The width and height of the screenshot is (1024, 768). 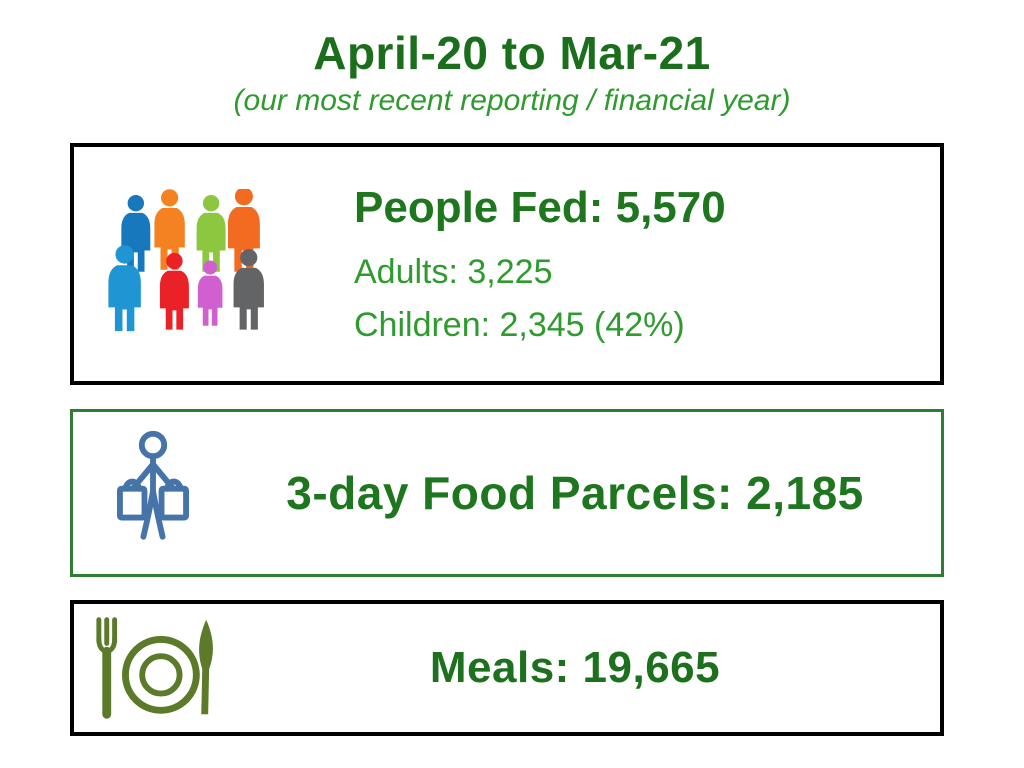 What do you see at coordinates (575, 667) in the screenshot?
I see `meals-heading: Meals: 19,665` at bounding box center [575, 667].